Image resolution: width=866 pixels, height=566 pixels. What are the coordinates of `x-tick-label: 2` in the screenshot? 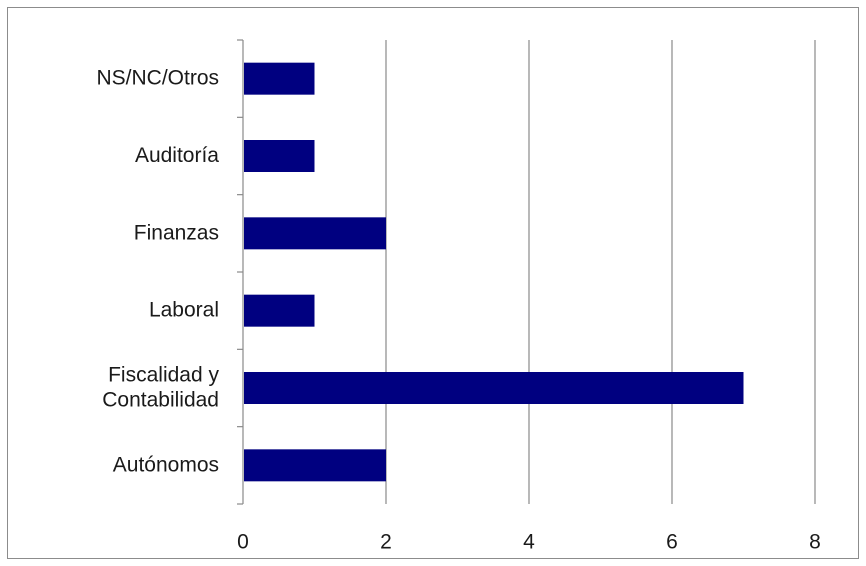 It's located at (386, 542).